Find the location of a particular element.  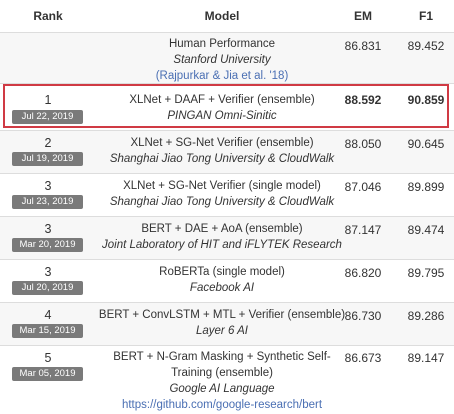

model-name: XLNet + SG-Net Verifier (single model) is located at coordinates (222, 186).